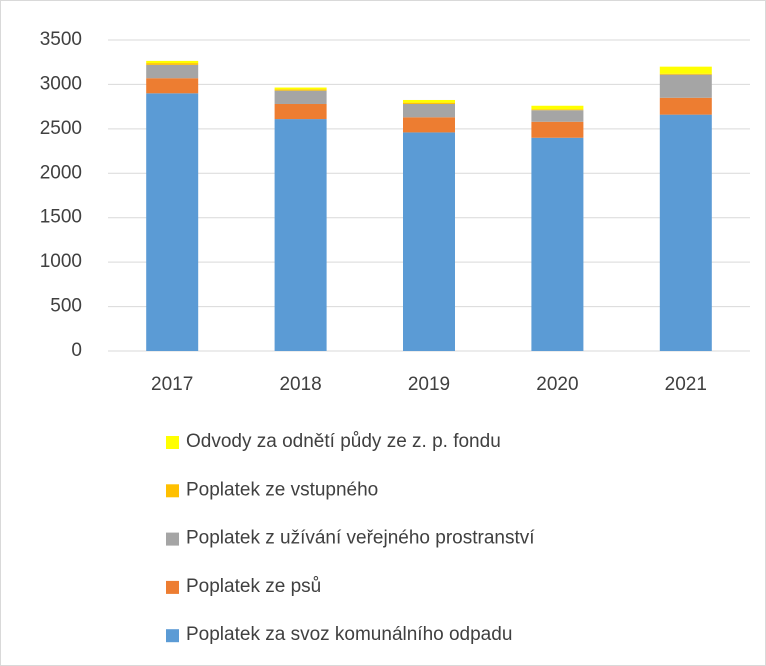 This screenshot has width=766, height=666. I want to click on x-tick-label: 2020, so click(557, 384).